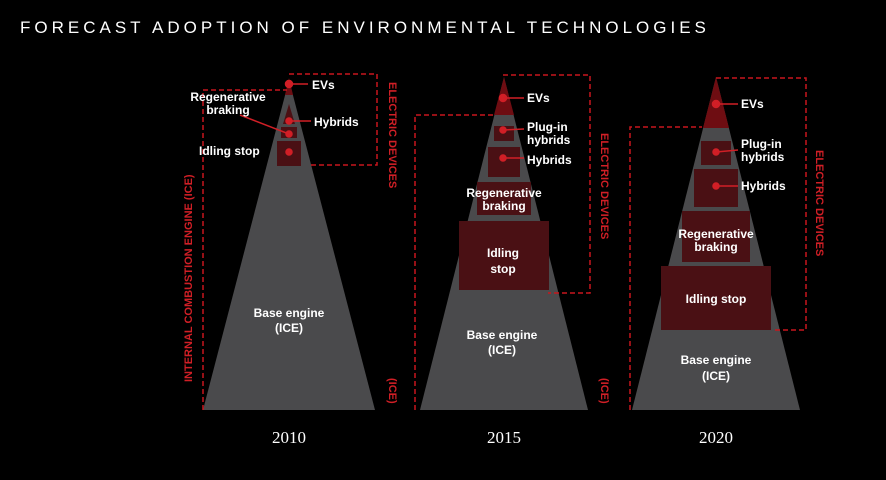  I want to click on ice-vertical-label: INTERNAL COMBUSTION ENGINE (ICE), so click(189, 278).